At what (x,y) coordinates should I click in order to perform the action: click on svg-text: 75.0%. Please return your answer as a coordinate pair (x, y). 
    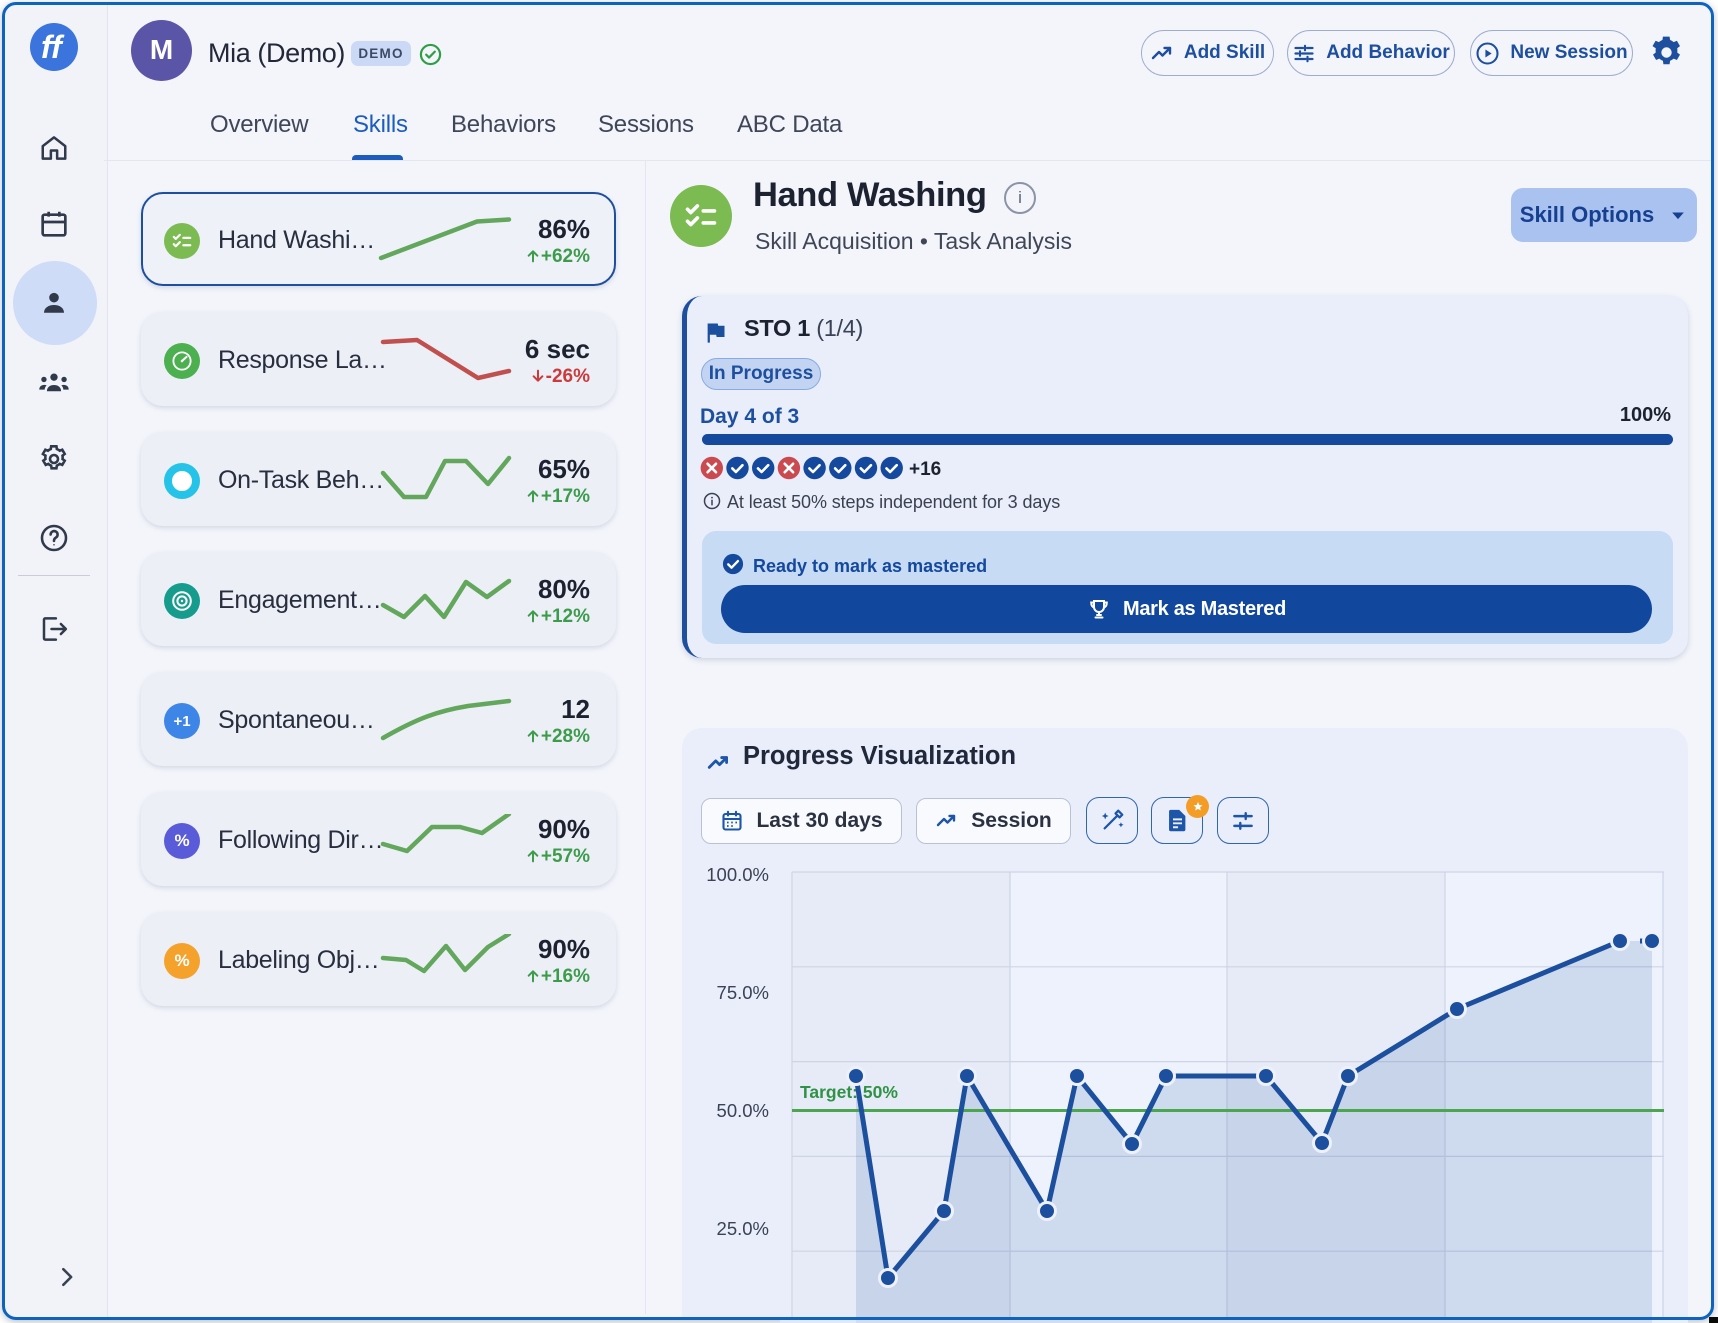
    Looking at the image, I should click on (743, 992).